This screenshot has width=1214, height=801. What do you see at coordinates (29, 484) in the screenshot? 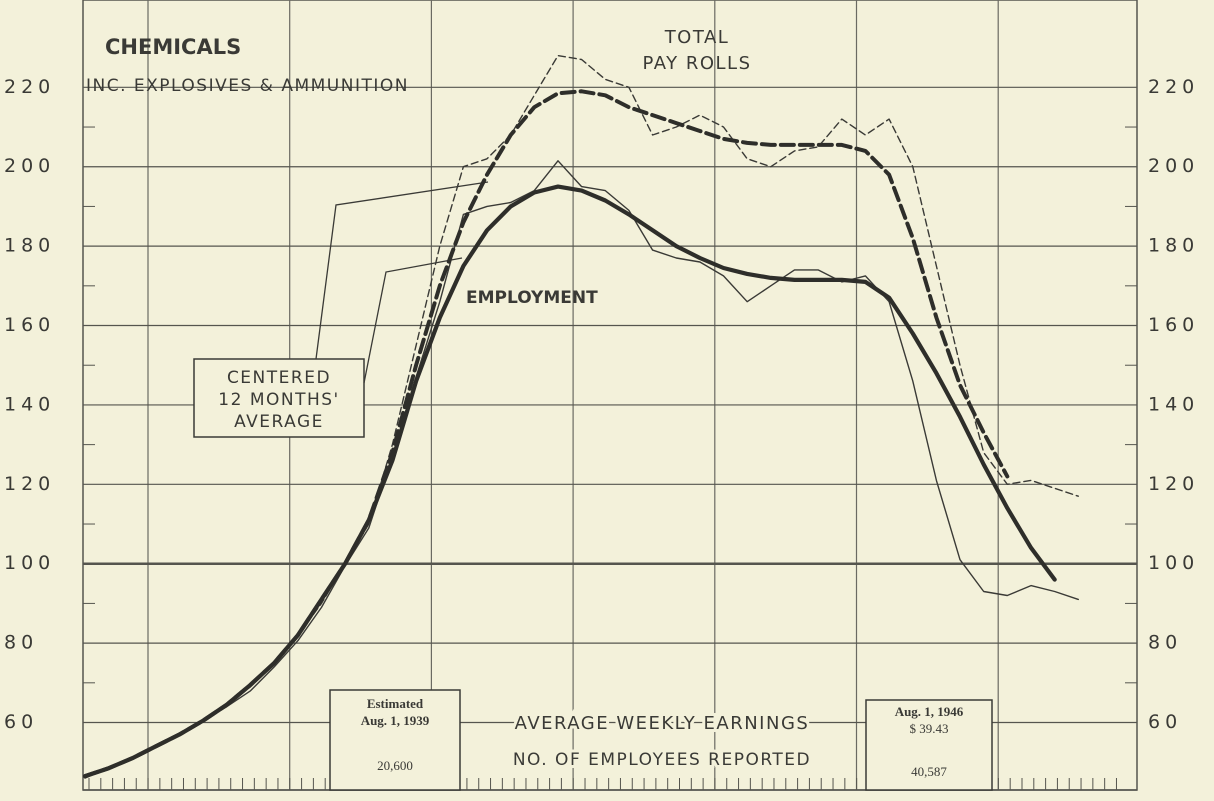
I see `y-tick-label: 120` at bounding box center [29, 484].